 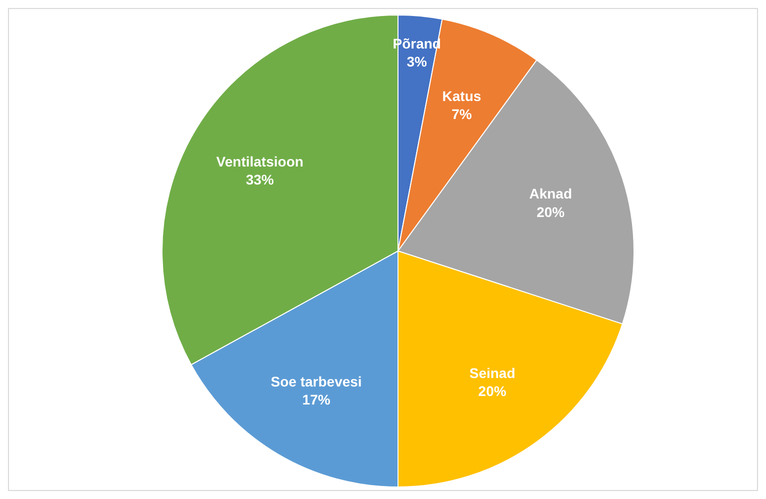 What do you see at coordinates (316, 381) in the screenshot?
I see `slice-label: Soe tarbevesi` at bounding box center [316, 381].